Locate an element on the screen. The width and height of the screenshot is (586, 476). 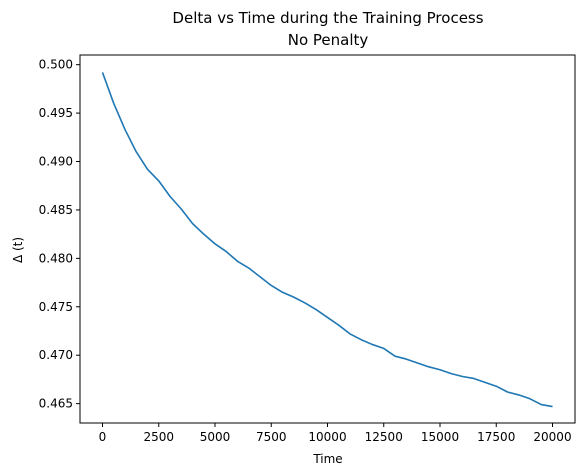
y-tick-label: 0.490 is located at coordinates (56, 162).